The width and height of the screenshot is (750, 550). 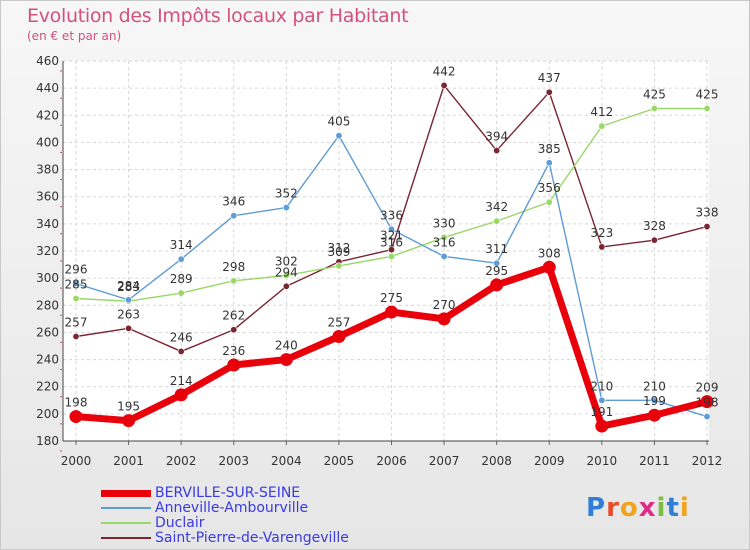 What do you see at coordinates (496, 249) in the screenshot?
I see `data-label-1: 311` at bounding box center [496, 249].